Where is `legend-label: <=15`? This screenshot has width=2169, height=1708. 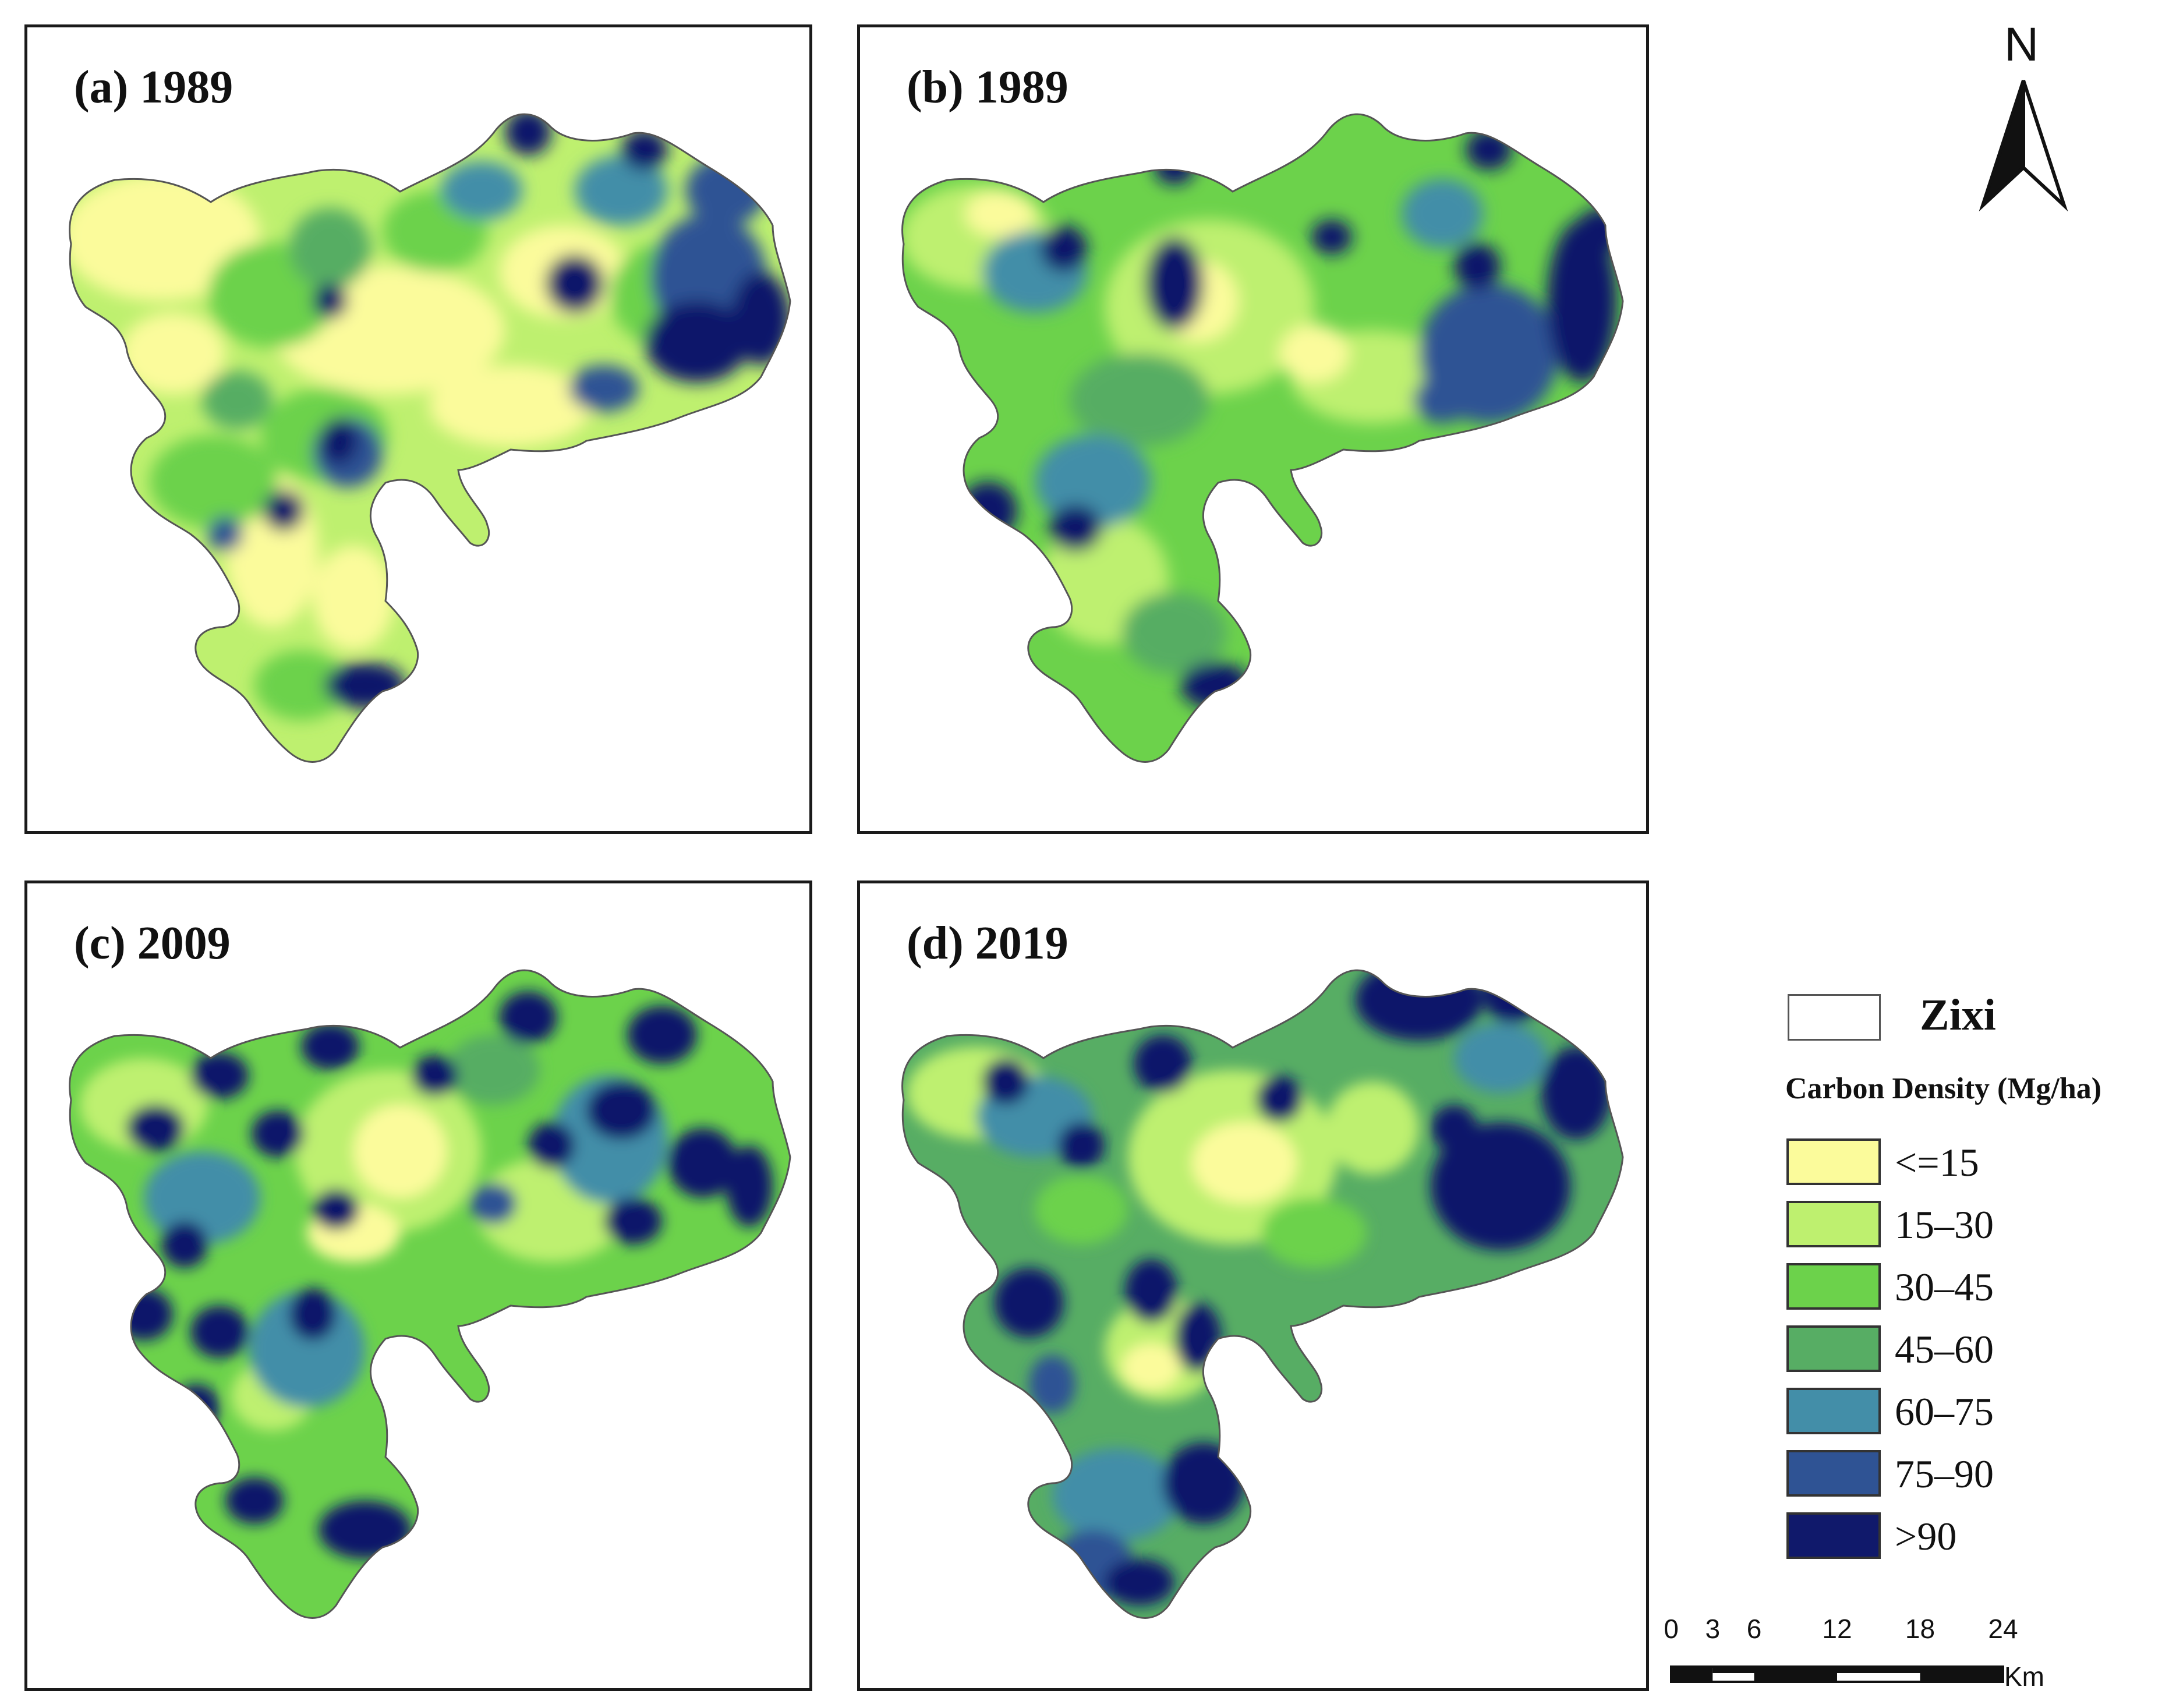
legend-label: <=15 is located at coordinates (1937, 1162).